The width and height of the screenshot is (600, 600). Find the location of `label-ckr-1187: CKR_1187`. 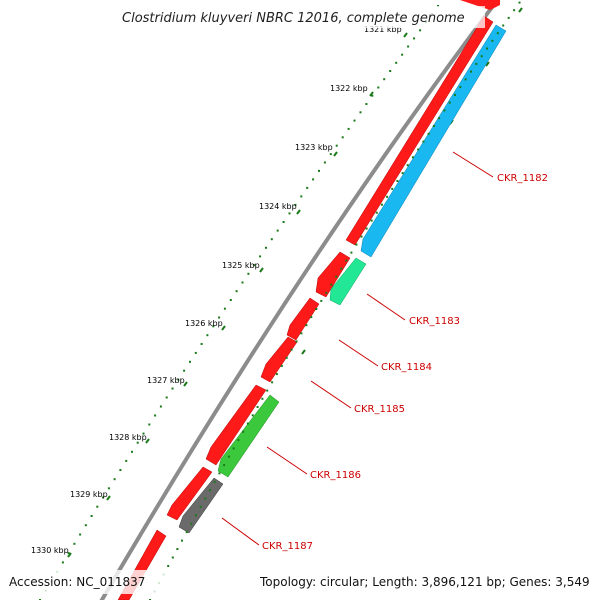

label-ckr-1187: CKR_1187 is located at coordinates (287, 546).